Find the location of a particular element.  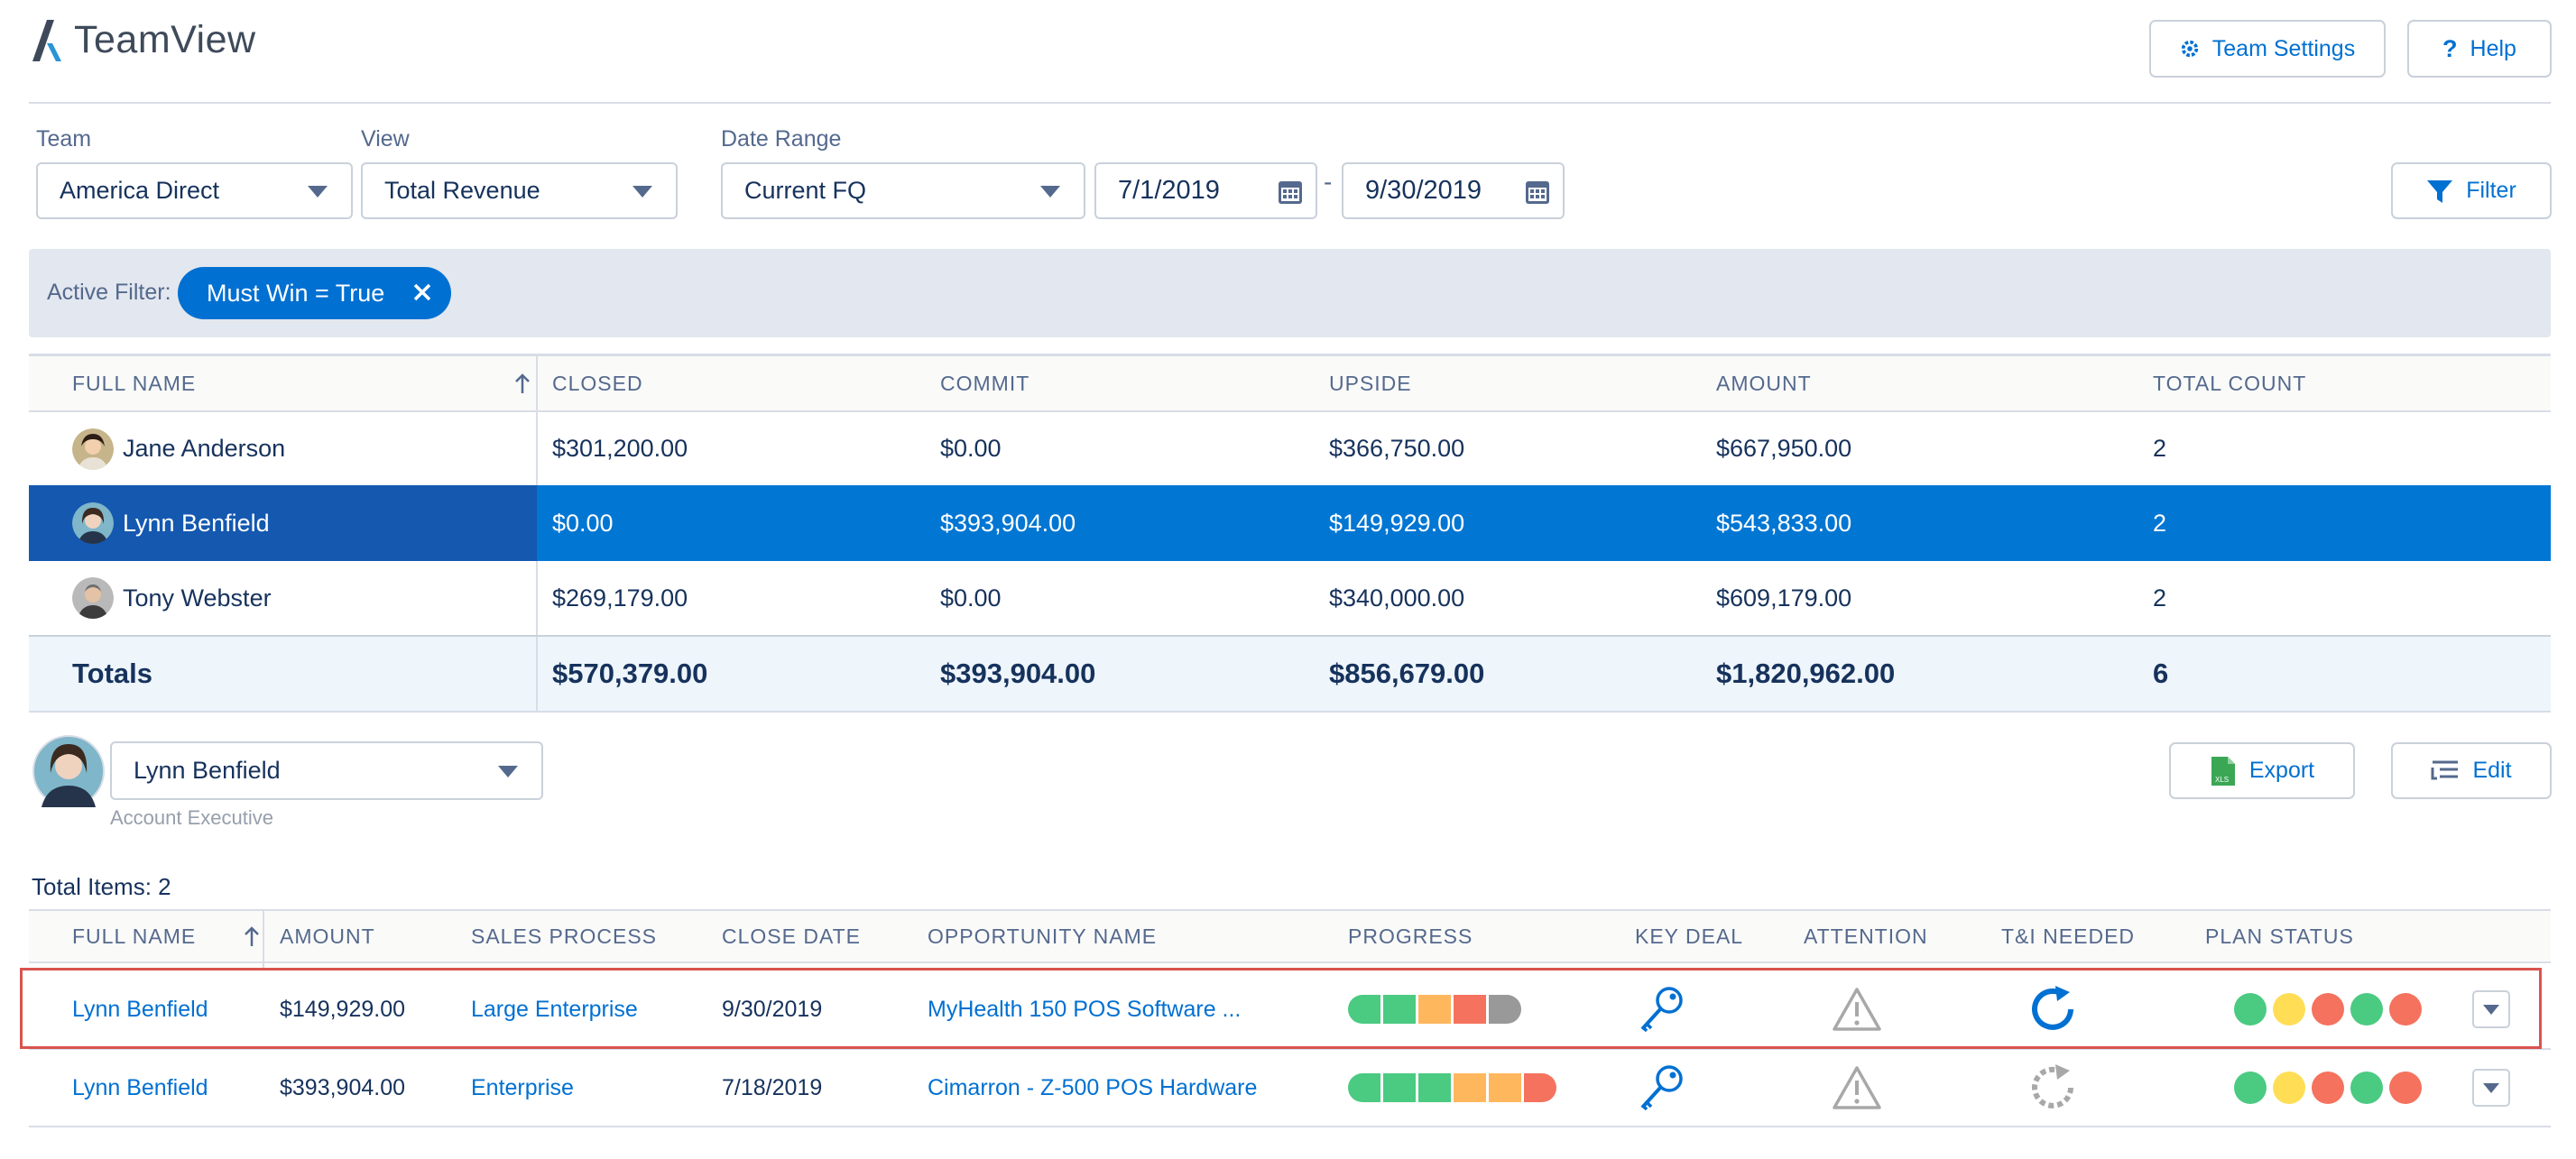

col-commit: COMMIT is located at coordinates (985, 383).